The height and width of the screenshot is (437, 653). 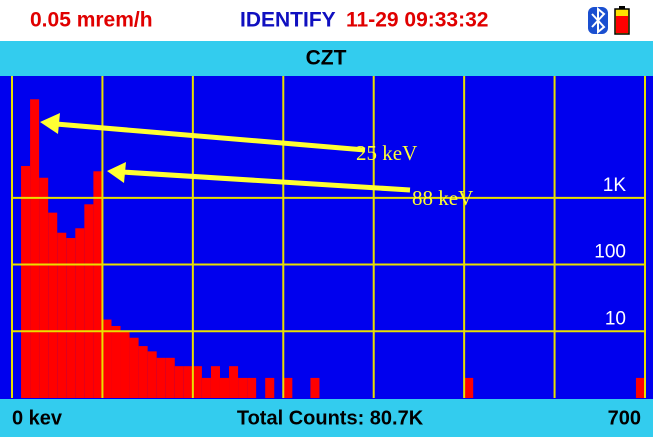 What do you see at coordinates (598, 20) in the screenshot?
I see `bluetooth-icon` at bounding box center [598, 20].